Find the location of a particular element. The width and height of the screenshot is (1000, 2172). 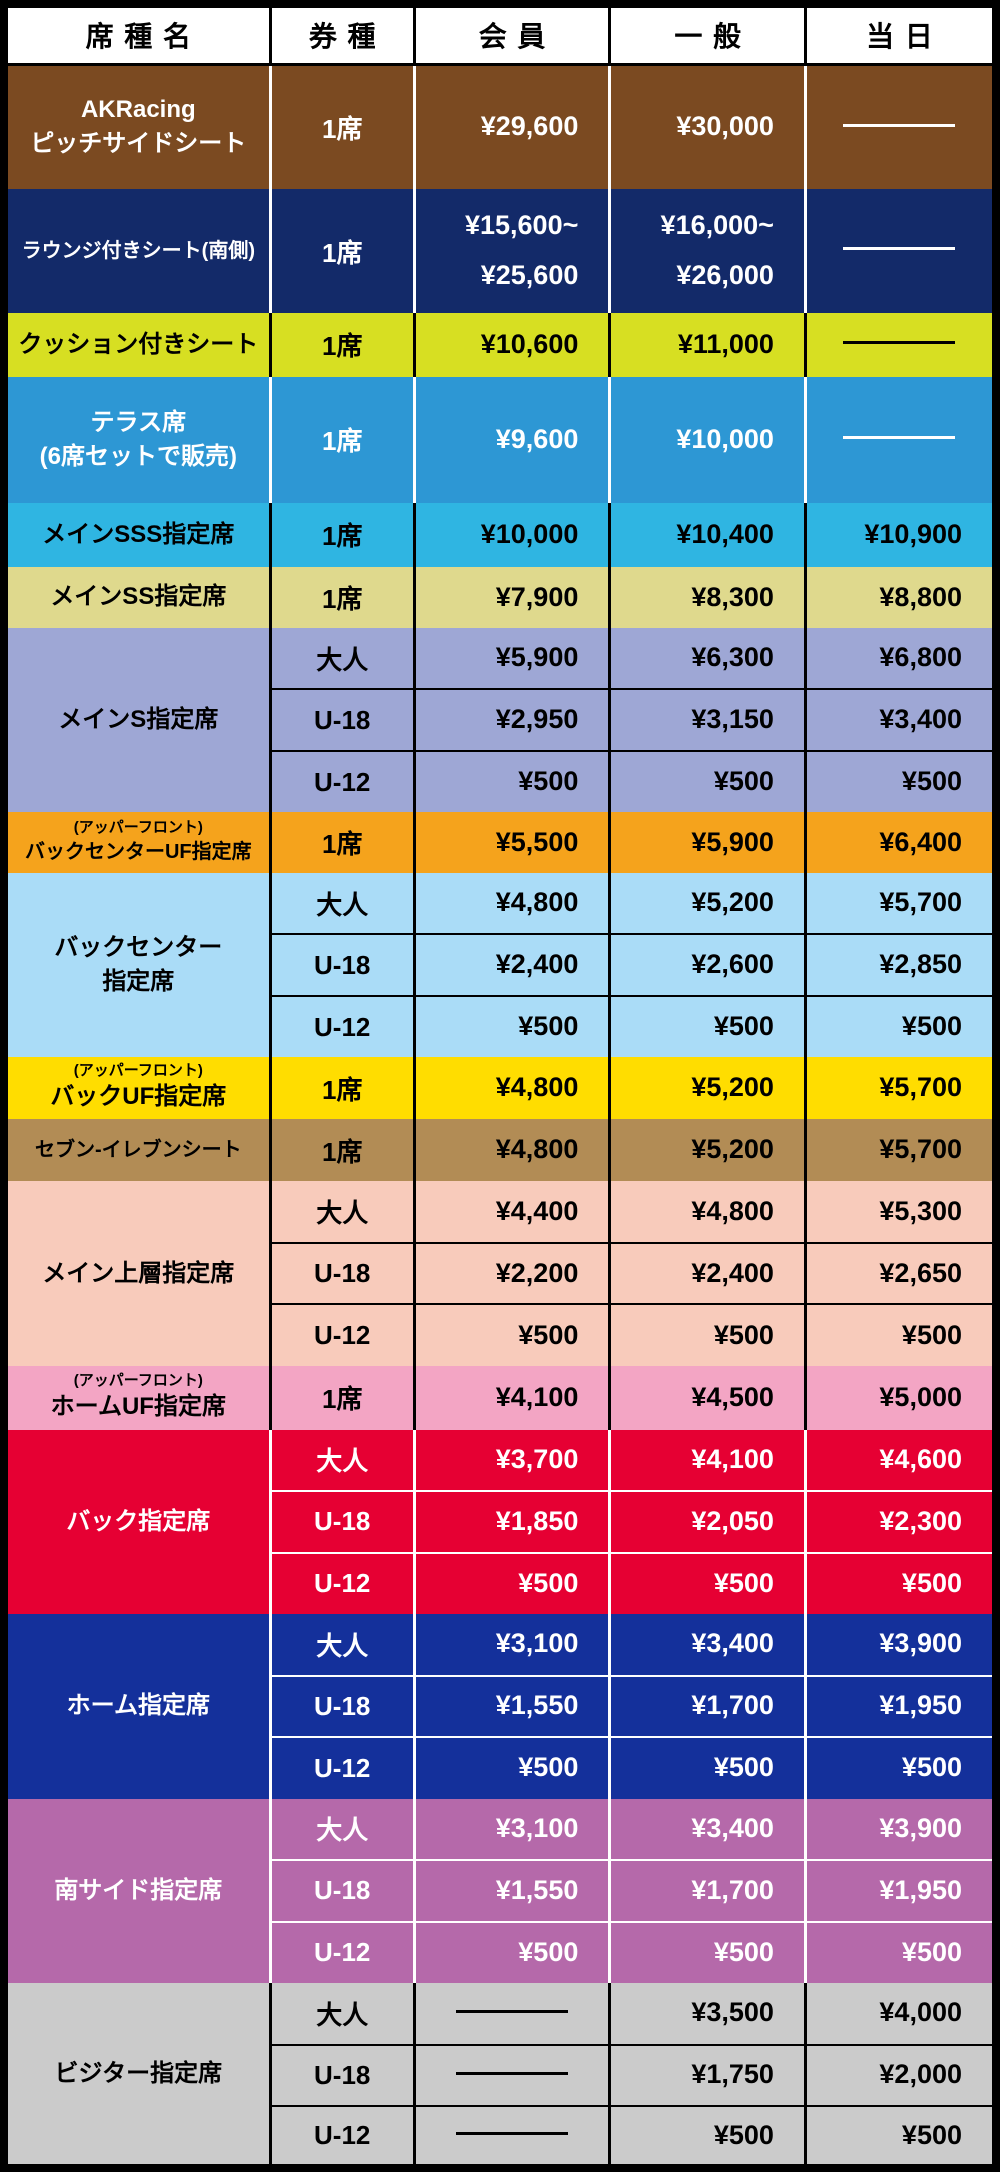

price-row: メインSS指定席 1席 ¥7,900 ¥8,300 ¥8,800 is located at coordinates (500, 597).